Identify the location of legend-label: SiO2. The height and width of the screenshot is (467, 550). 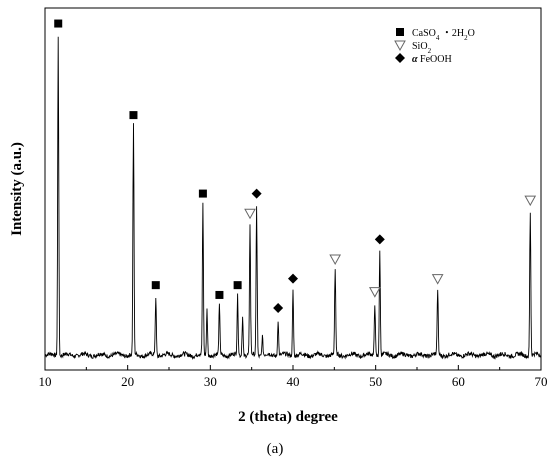
(422, 48).